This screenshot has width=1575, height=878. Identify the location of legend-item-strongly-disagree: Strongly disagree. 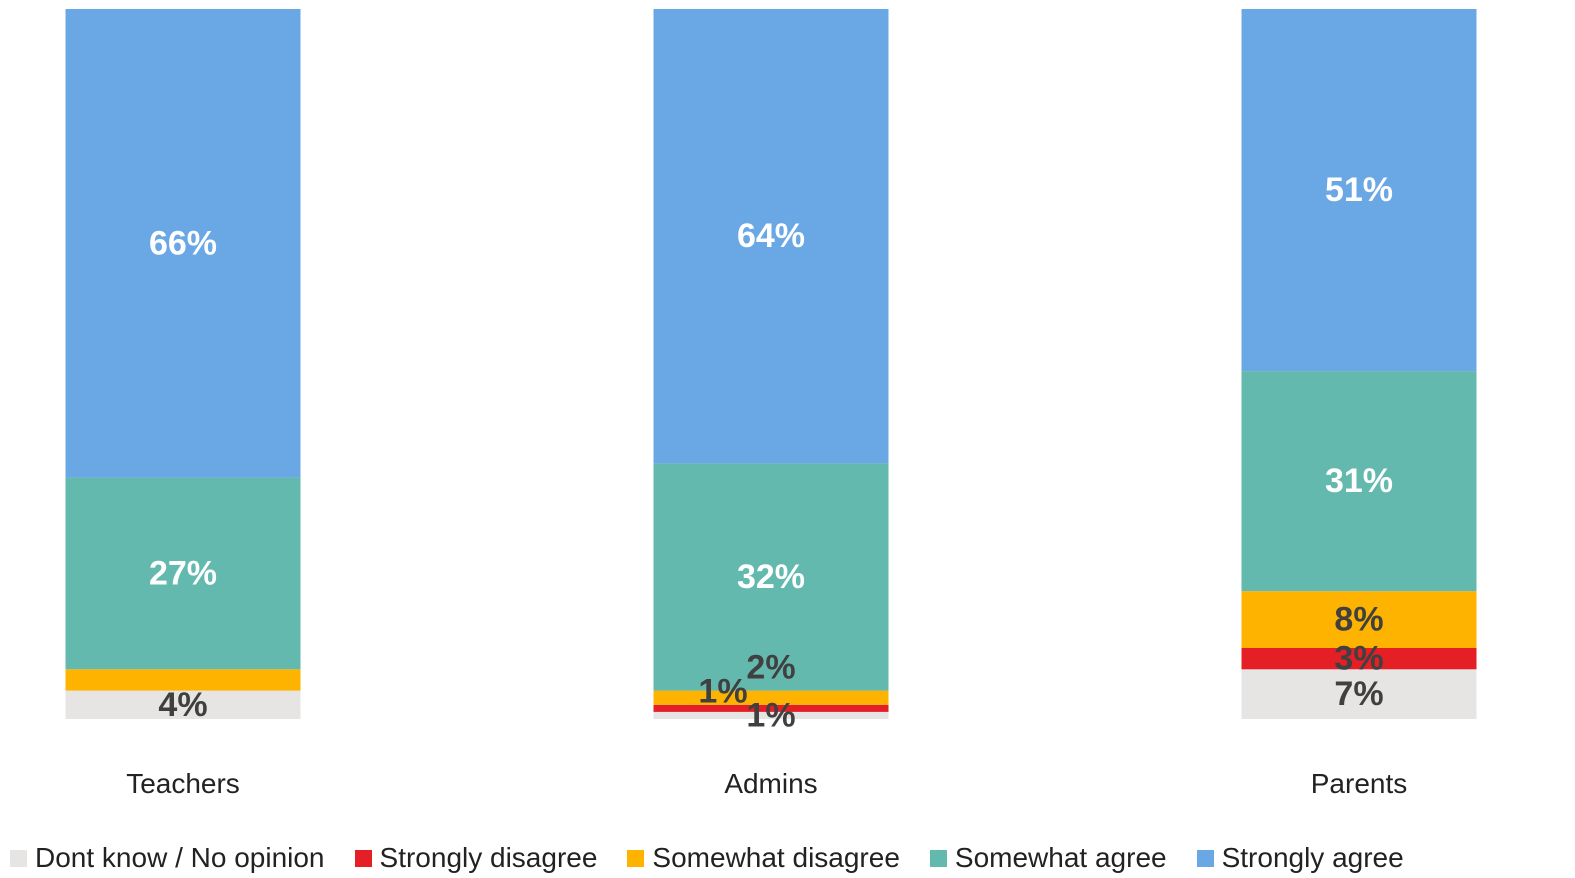
(476, 858).